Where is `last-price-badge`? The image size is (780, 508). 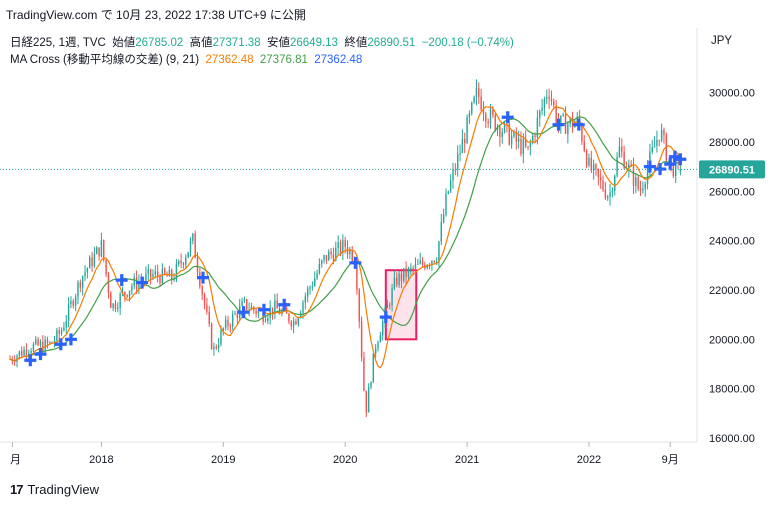
last-price-badge is located at coordinates (732, 169).